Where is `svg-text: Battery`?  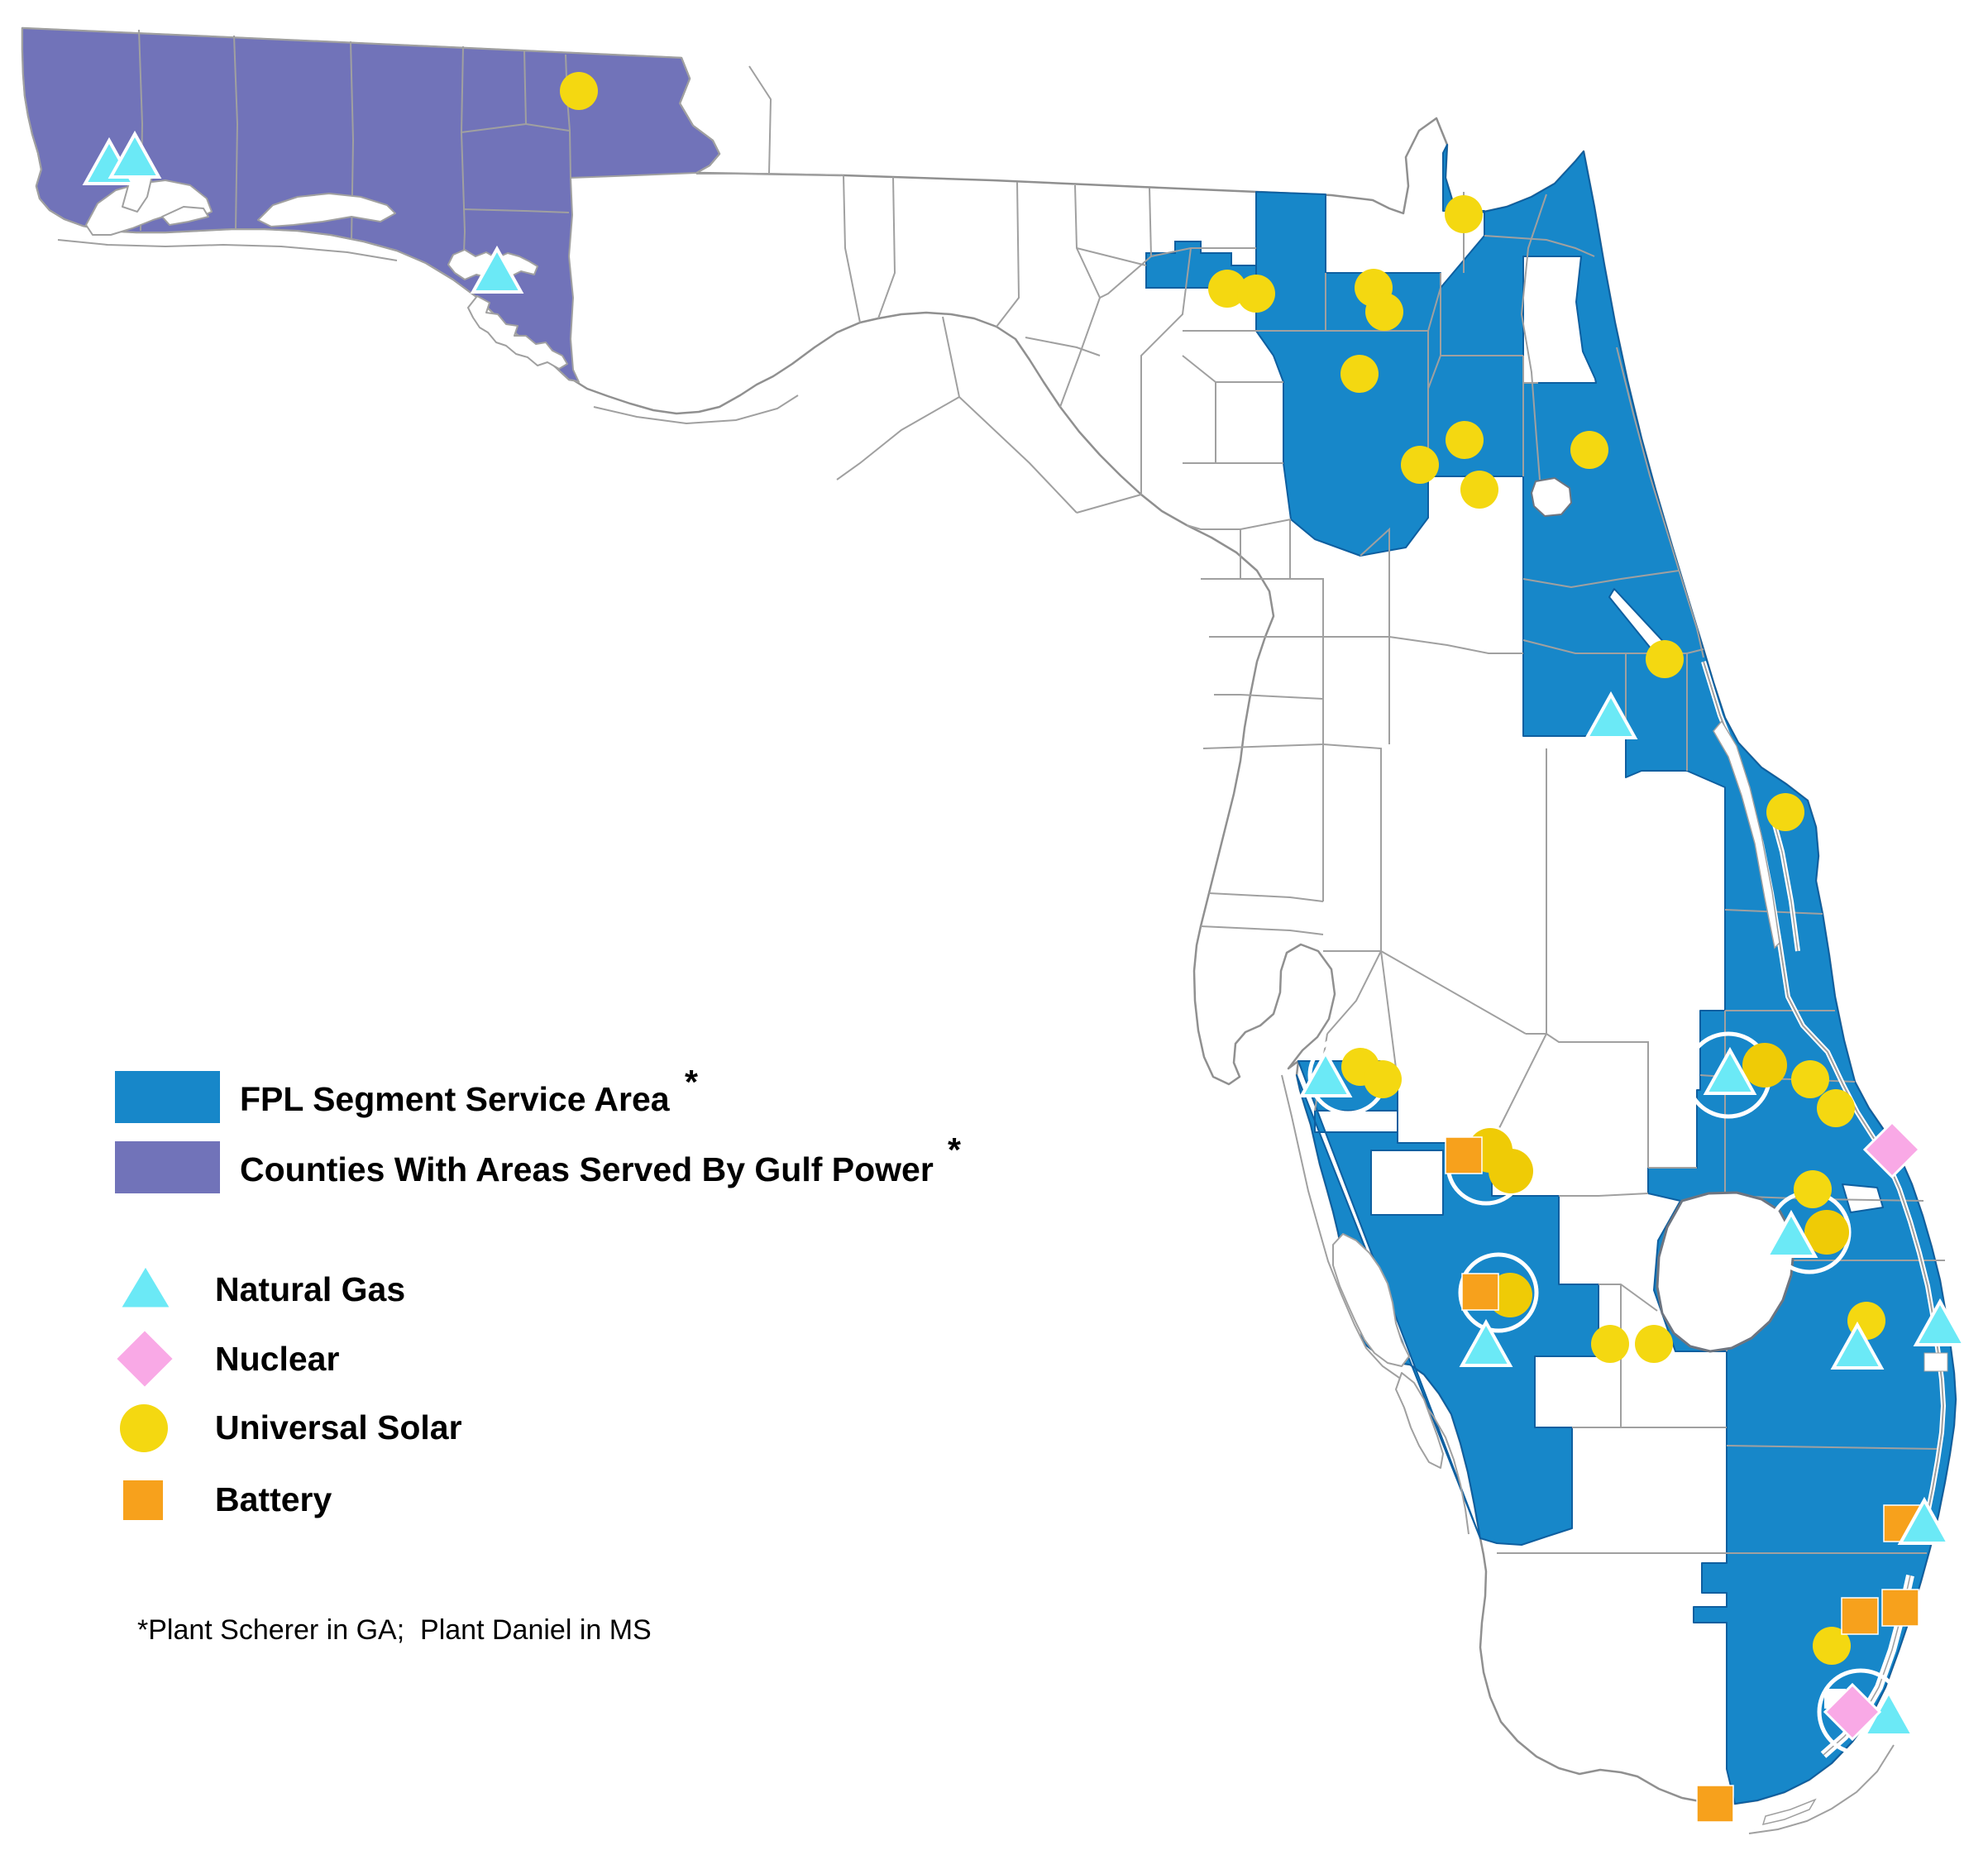
svg-text: Battery is located at coordinates (273, 1499).